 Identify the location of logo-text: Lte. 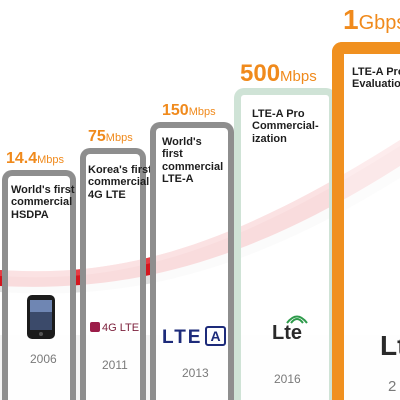
(287, 333).